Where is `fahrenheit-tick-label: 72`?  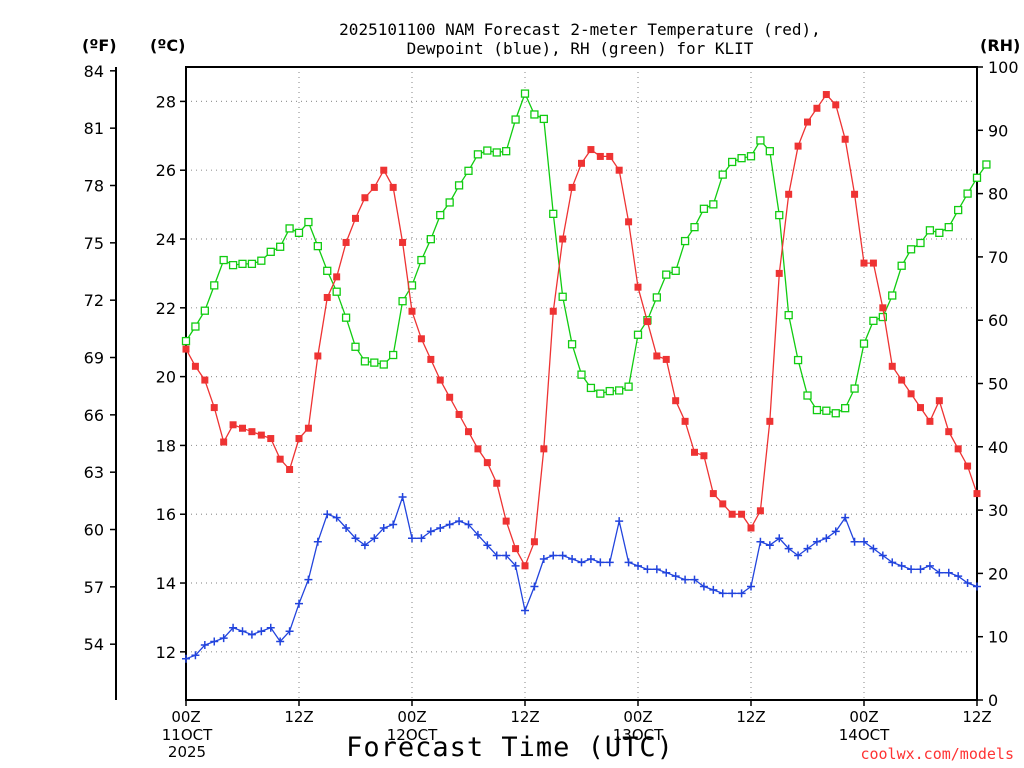 fahrenheit-tick-label: 72 is located at coordinates (94, 300).